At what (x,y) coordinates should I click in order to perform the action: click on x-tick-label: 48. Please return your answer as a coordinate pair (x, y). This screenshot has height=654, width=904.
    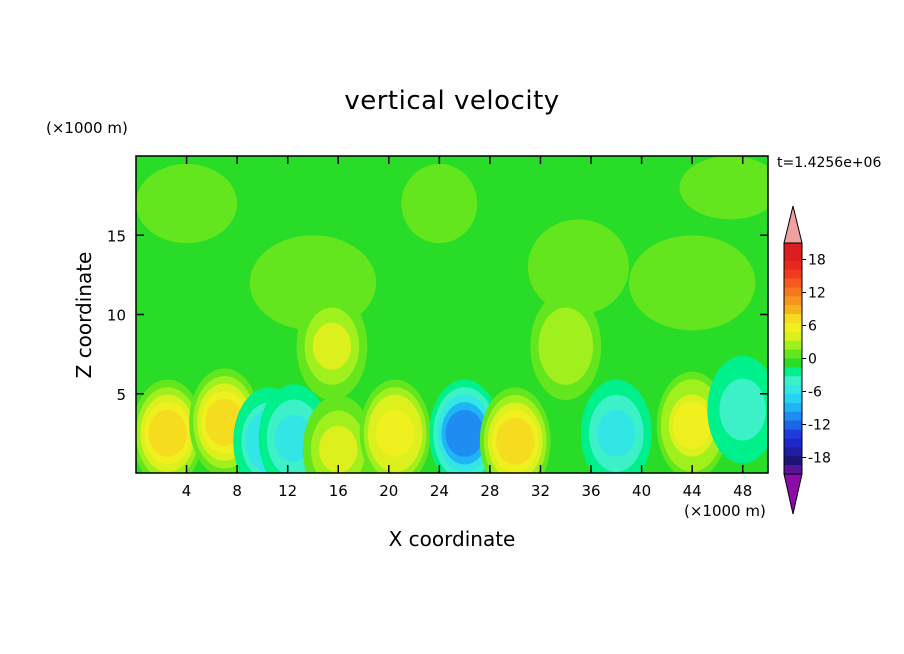
    Looking at the image, I should click on (742, 491).